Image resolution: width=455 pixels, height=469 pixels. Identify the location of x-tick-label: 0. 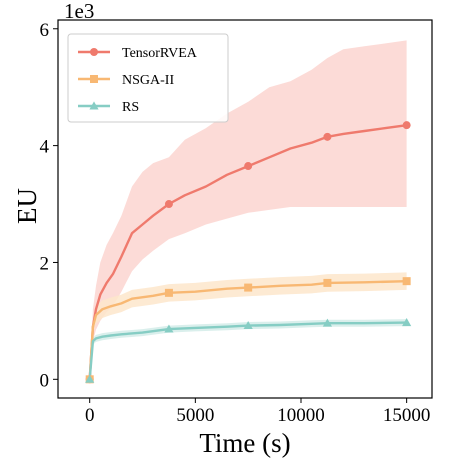
(90, 415).